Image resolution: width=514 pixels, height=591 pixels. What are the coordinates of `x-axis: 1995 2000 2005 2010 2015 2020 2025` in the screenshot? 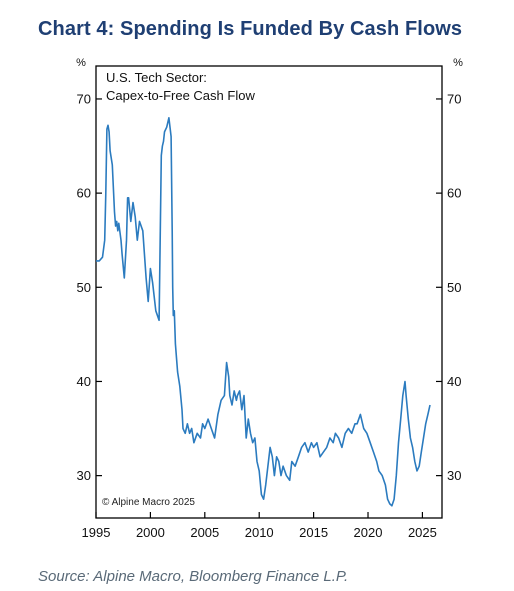 It's located at (259, 526).